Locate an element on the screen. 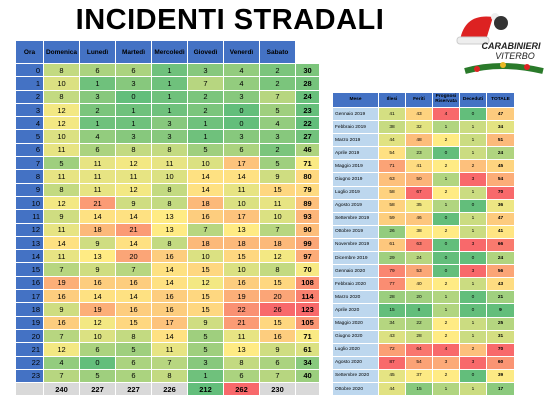 The width and height of the screenshot is (550, 413). count-cell: 37 is located at coordinates (419, 375).